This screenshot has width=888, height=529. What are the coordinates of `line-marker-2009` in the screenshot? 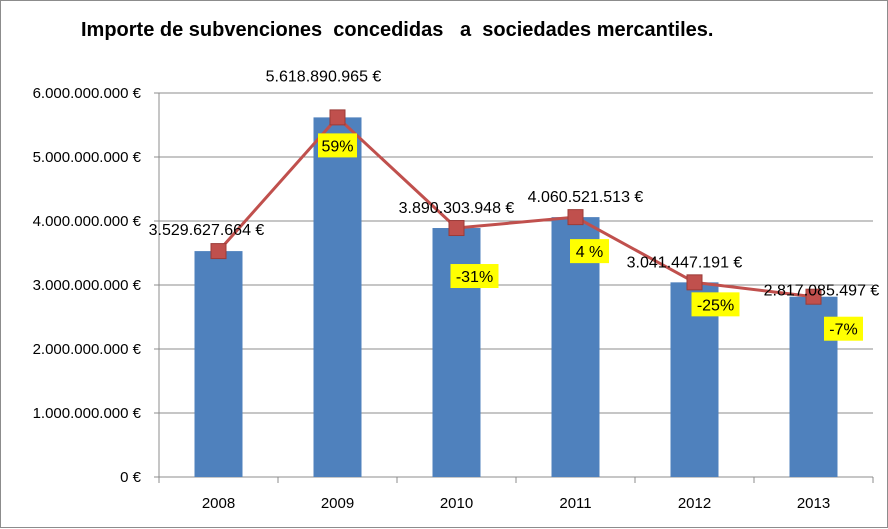 It's located at (337, 117).